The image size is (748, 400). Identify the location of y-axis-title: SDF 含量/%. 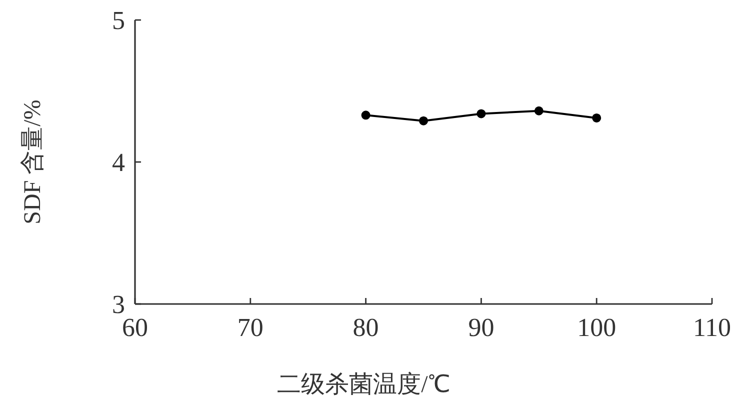
(33, 162).